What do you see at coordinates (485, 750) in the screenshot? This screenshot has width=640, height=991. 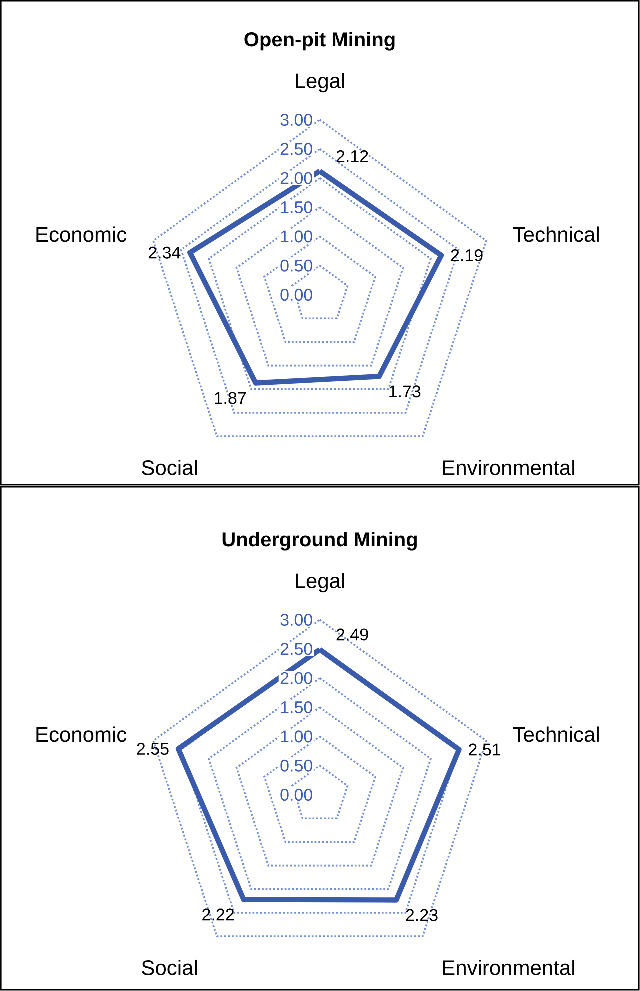 I see `data-label: 2.51` at bounding box center [485, 750].